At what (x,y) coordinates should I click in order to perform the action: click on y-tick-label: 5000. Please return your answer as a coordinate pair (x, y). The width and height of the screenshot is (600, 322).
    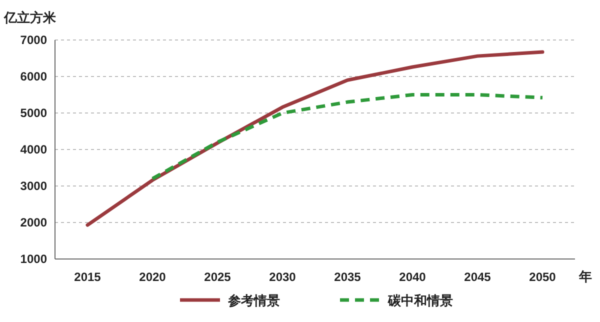
    Looking at the image, I should click on (34, 113).